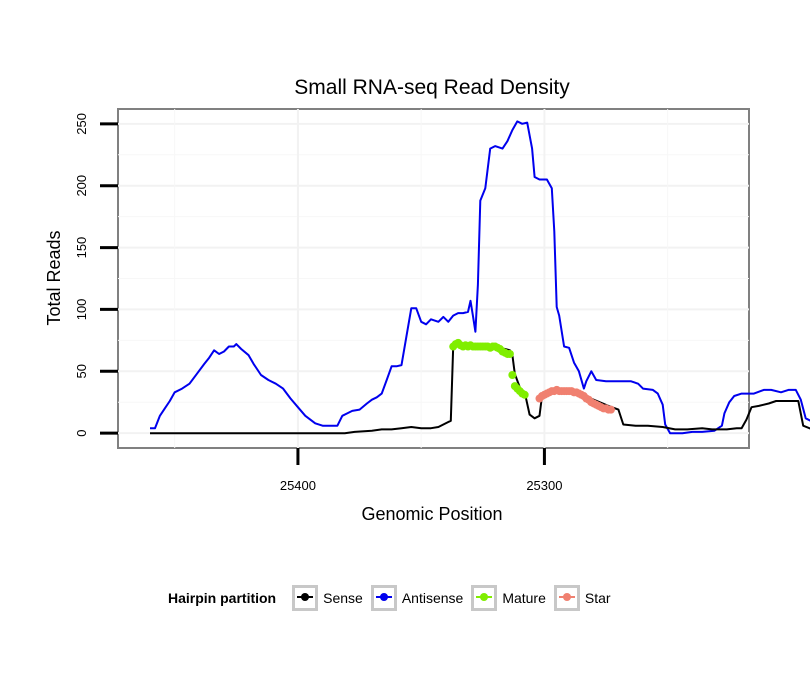  What do you see at coordinates (610, 409) in the screenshot?
I see `data-point-star` at bounding box center [610, 409].